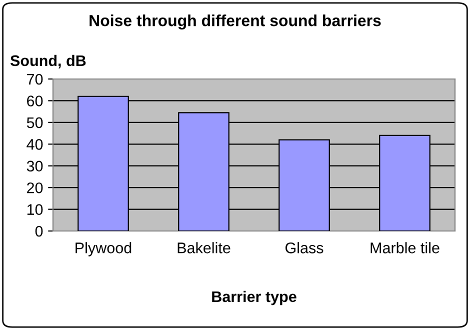 The width and height of the screenshot is (470, 329). I want to click on chart-title: Noise through different sound barriers, so click(235, 22).